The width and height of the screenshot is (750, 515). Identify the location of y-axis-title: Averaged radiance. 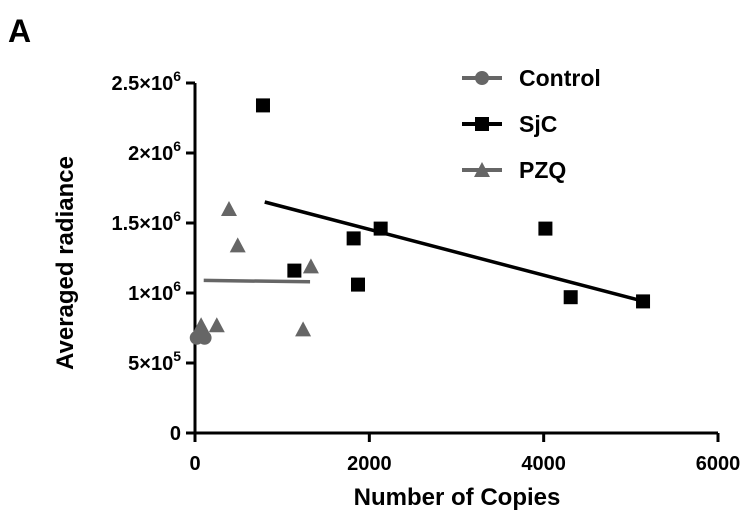
(65, 263).